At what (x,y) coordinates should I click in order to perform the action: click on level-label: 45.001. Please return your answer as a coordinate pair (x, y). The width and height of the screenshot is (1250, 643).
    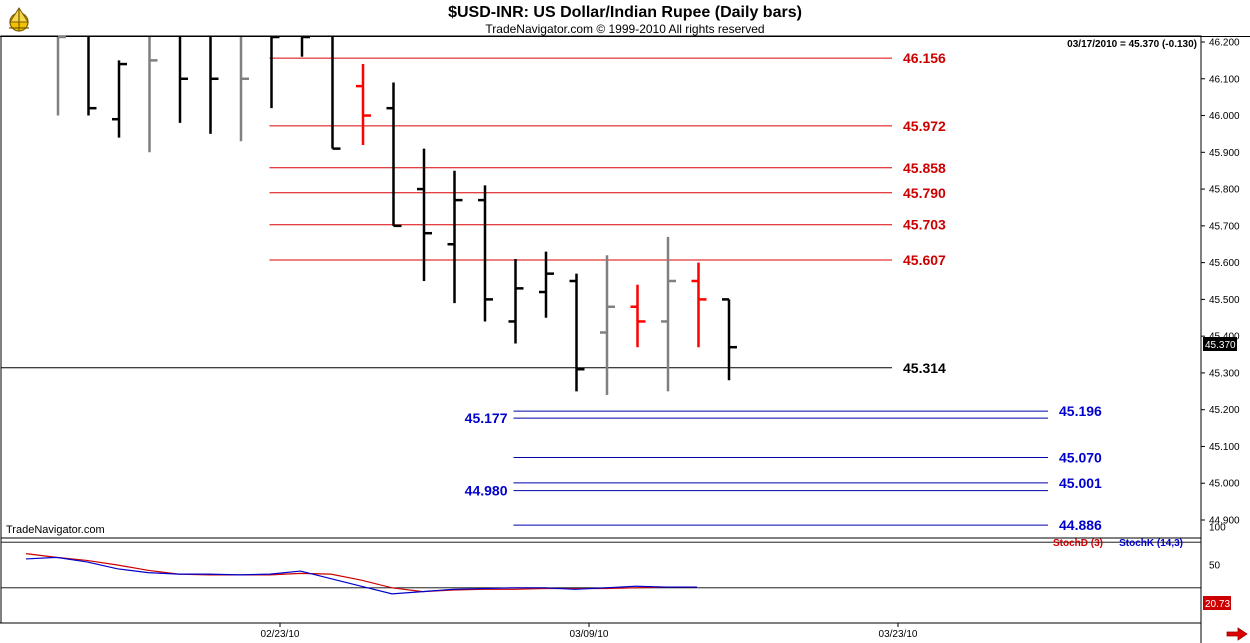
    Looking at the image, I should click on (1080, 483).